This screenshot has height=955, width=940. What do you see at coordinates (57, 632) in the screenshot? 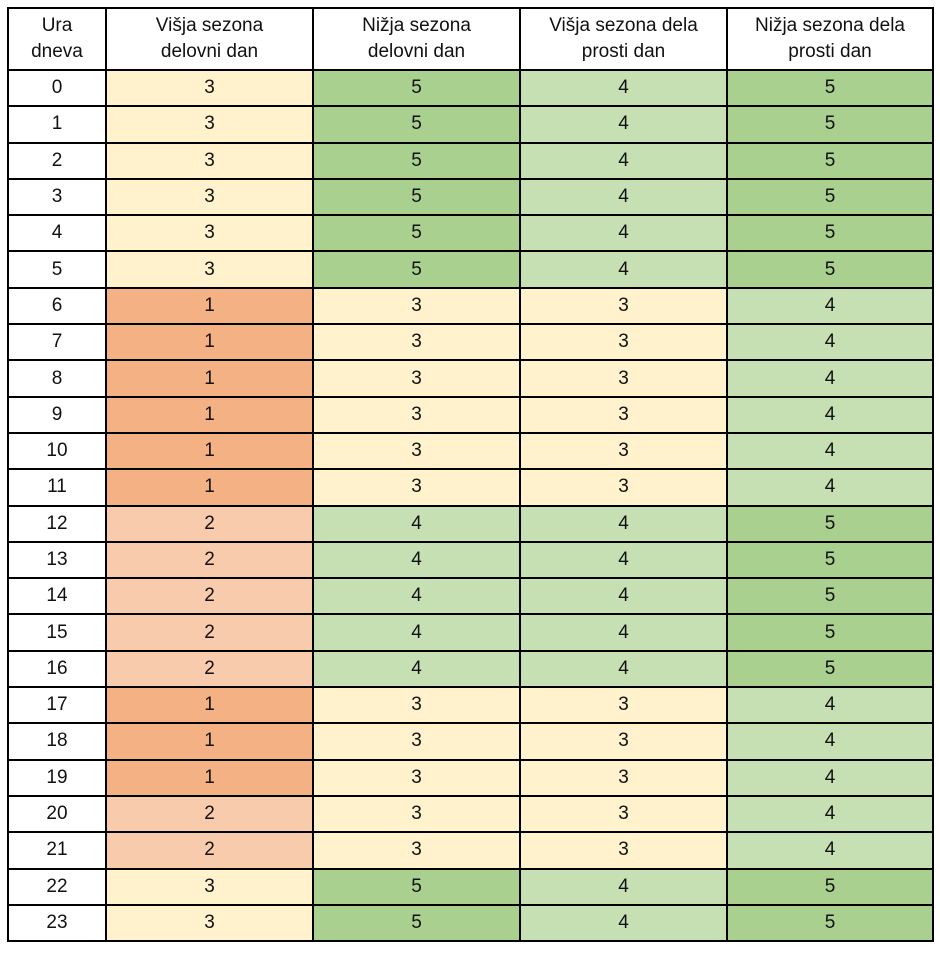
I see `hour-cell: 15` at bounding box center [57, 632].